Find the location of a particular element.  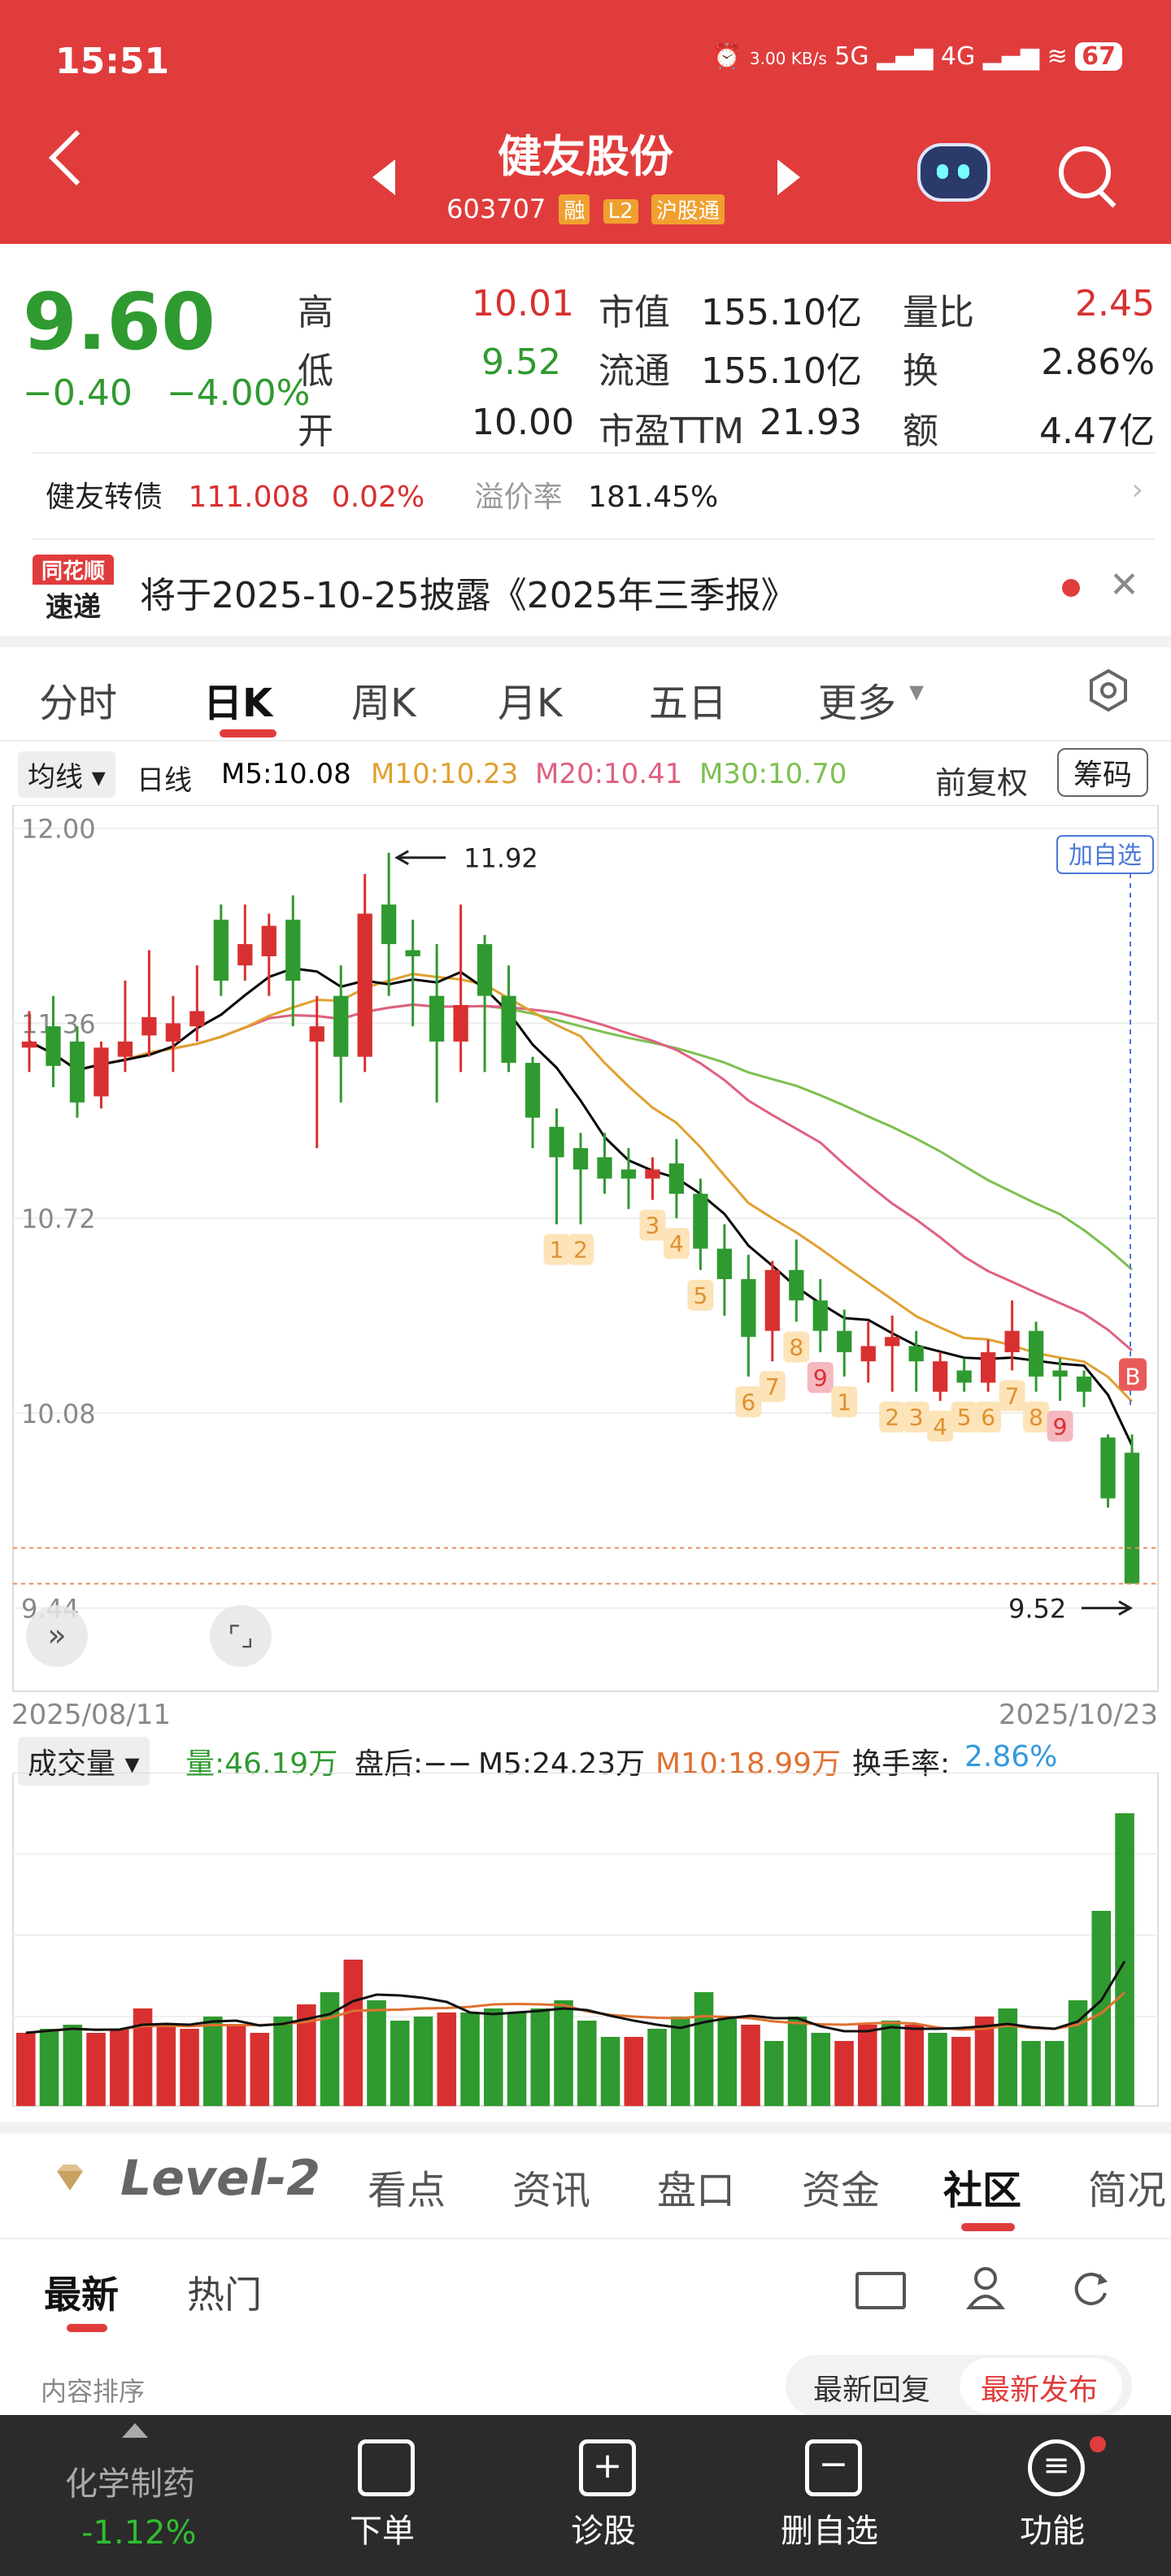

tab-period-2: 周K is located at coordinates (384, 704).